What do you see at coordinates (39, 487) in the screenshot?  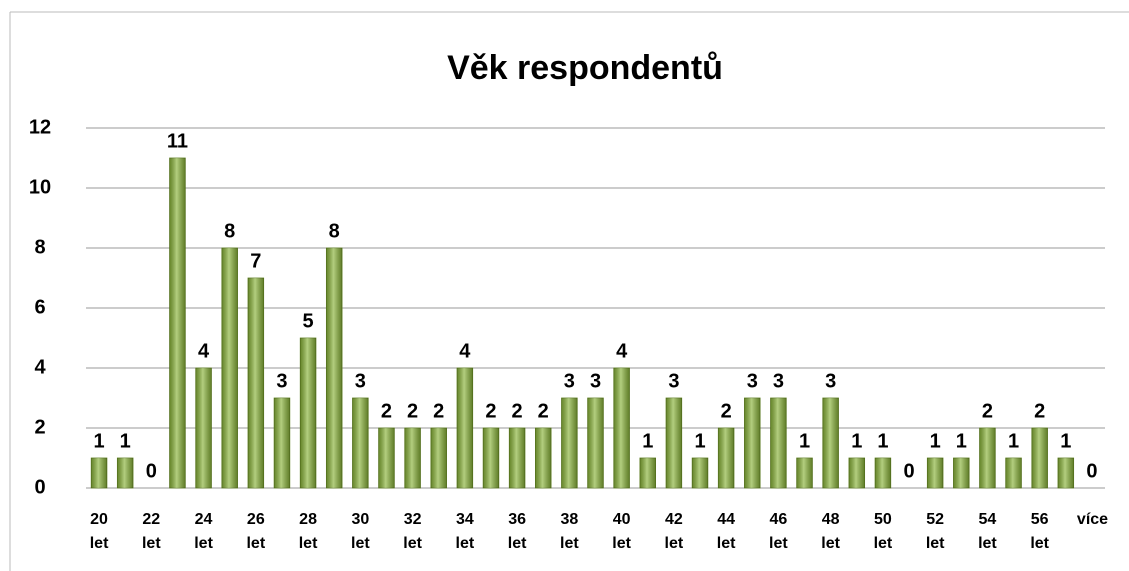 I see `y-tick-label: 0` at bounding box center [39, 487].